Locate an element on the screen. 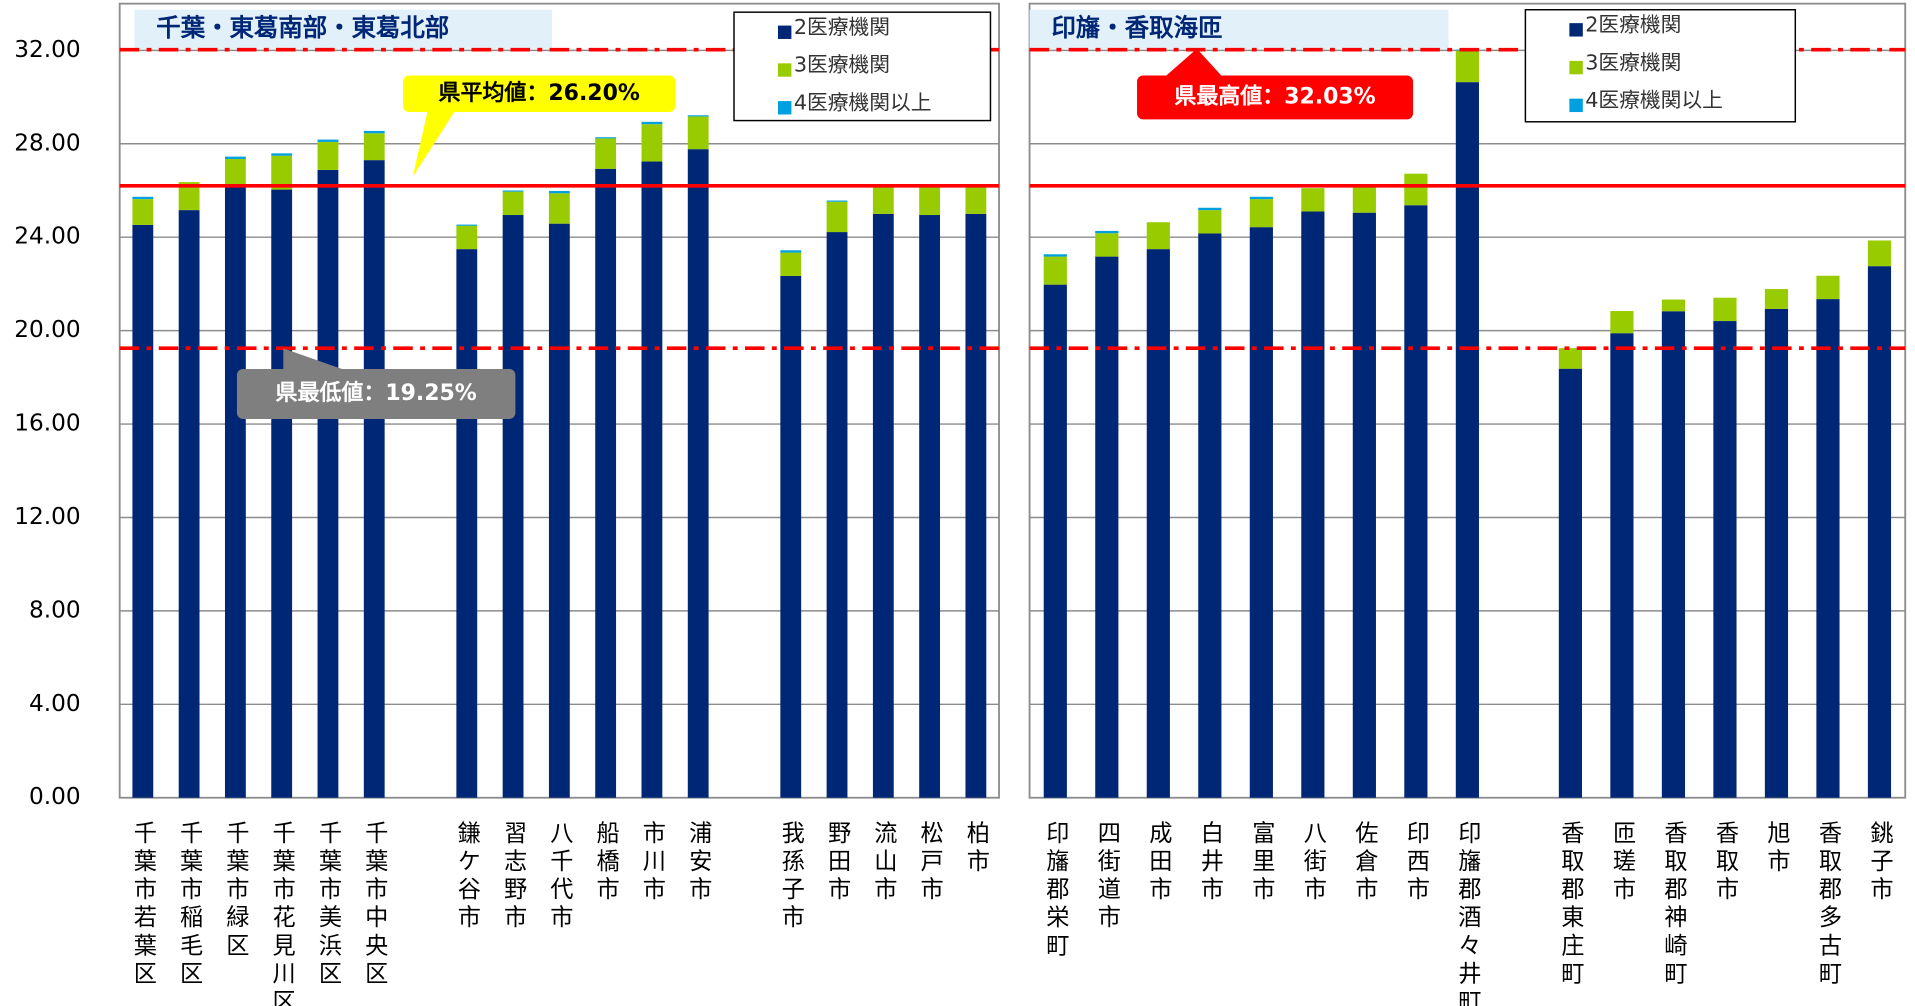 The width and height of the screenshot is (1915, 1006). x-tick-label: 印西市 is located at coordinates (1415, 863).